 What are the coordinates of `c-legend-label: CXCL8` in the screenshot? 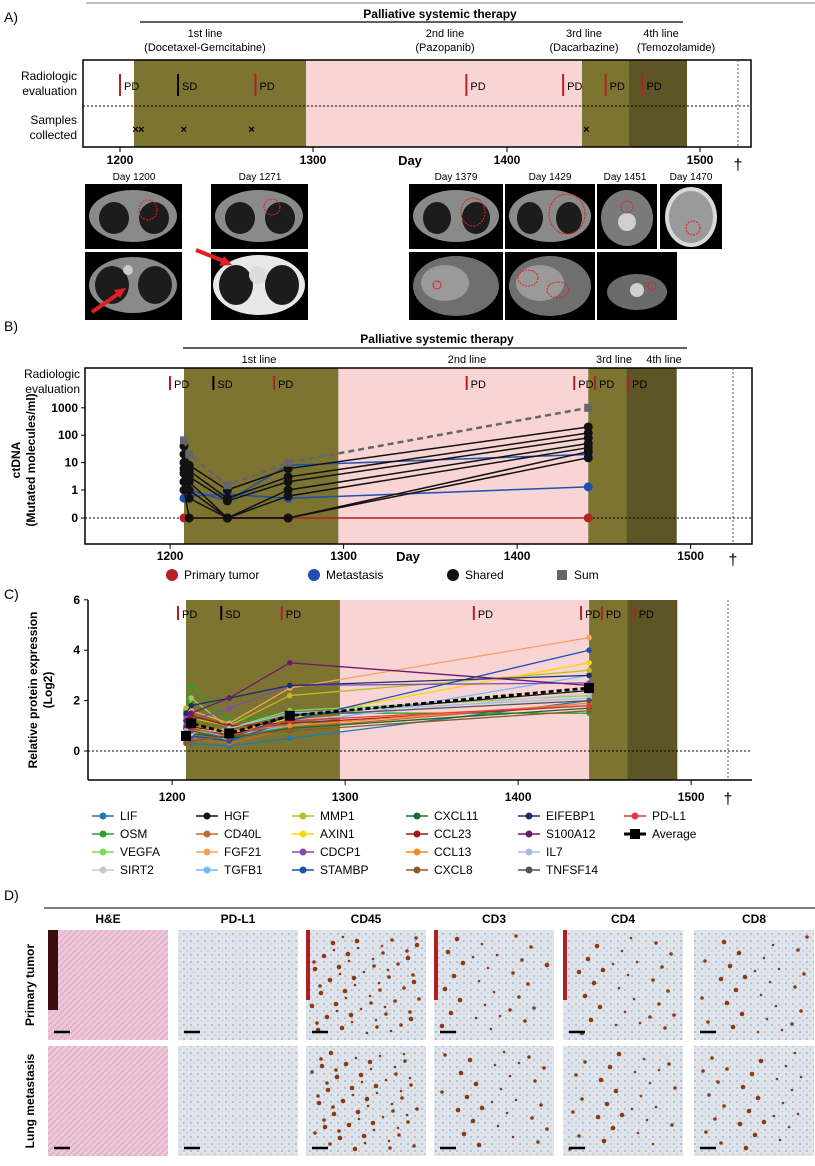 It's located at (453, 870).